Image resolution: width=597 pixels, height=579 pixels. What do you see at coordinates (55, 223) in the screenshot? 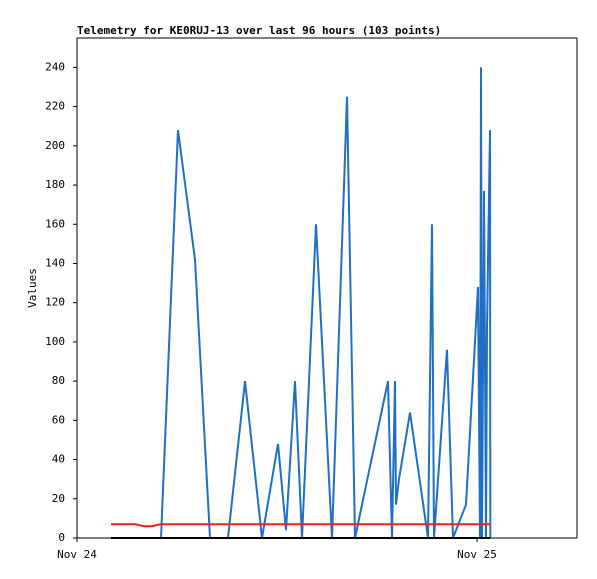
I see `y-tick-label: 160` at bounding box center [55, 223].